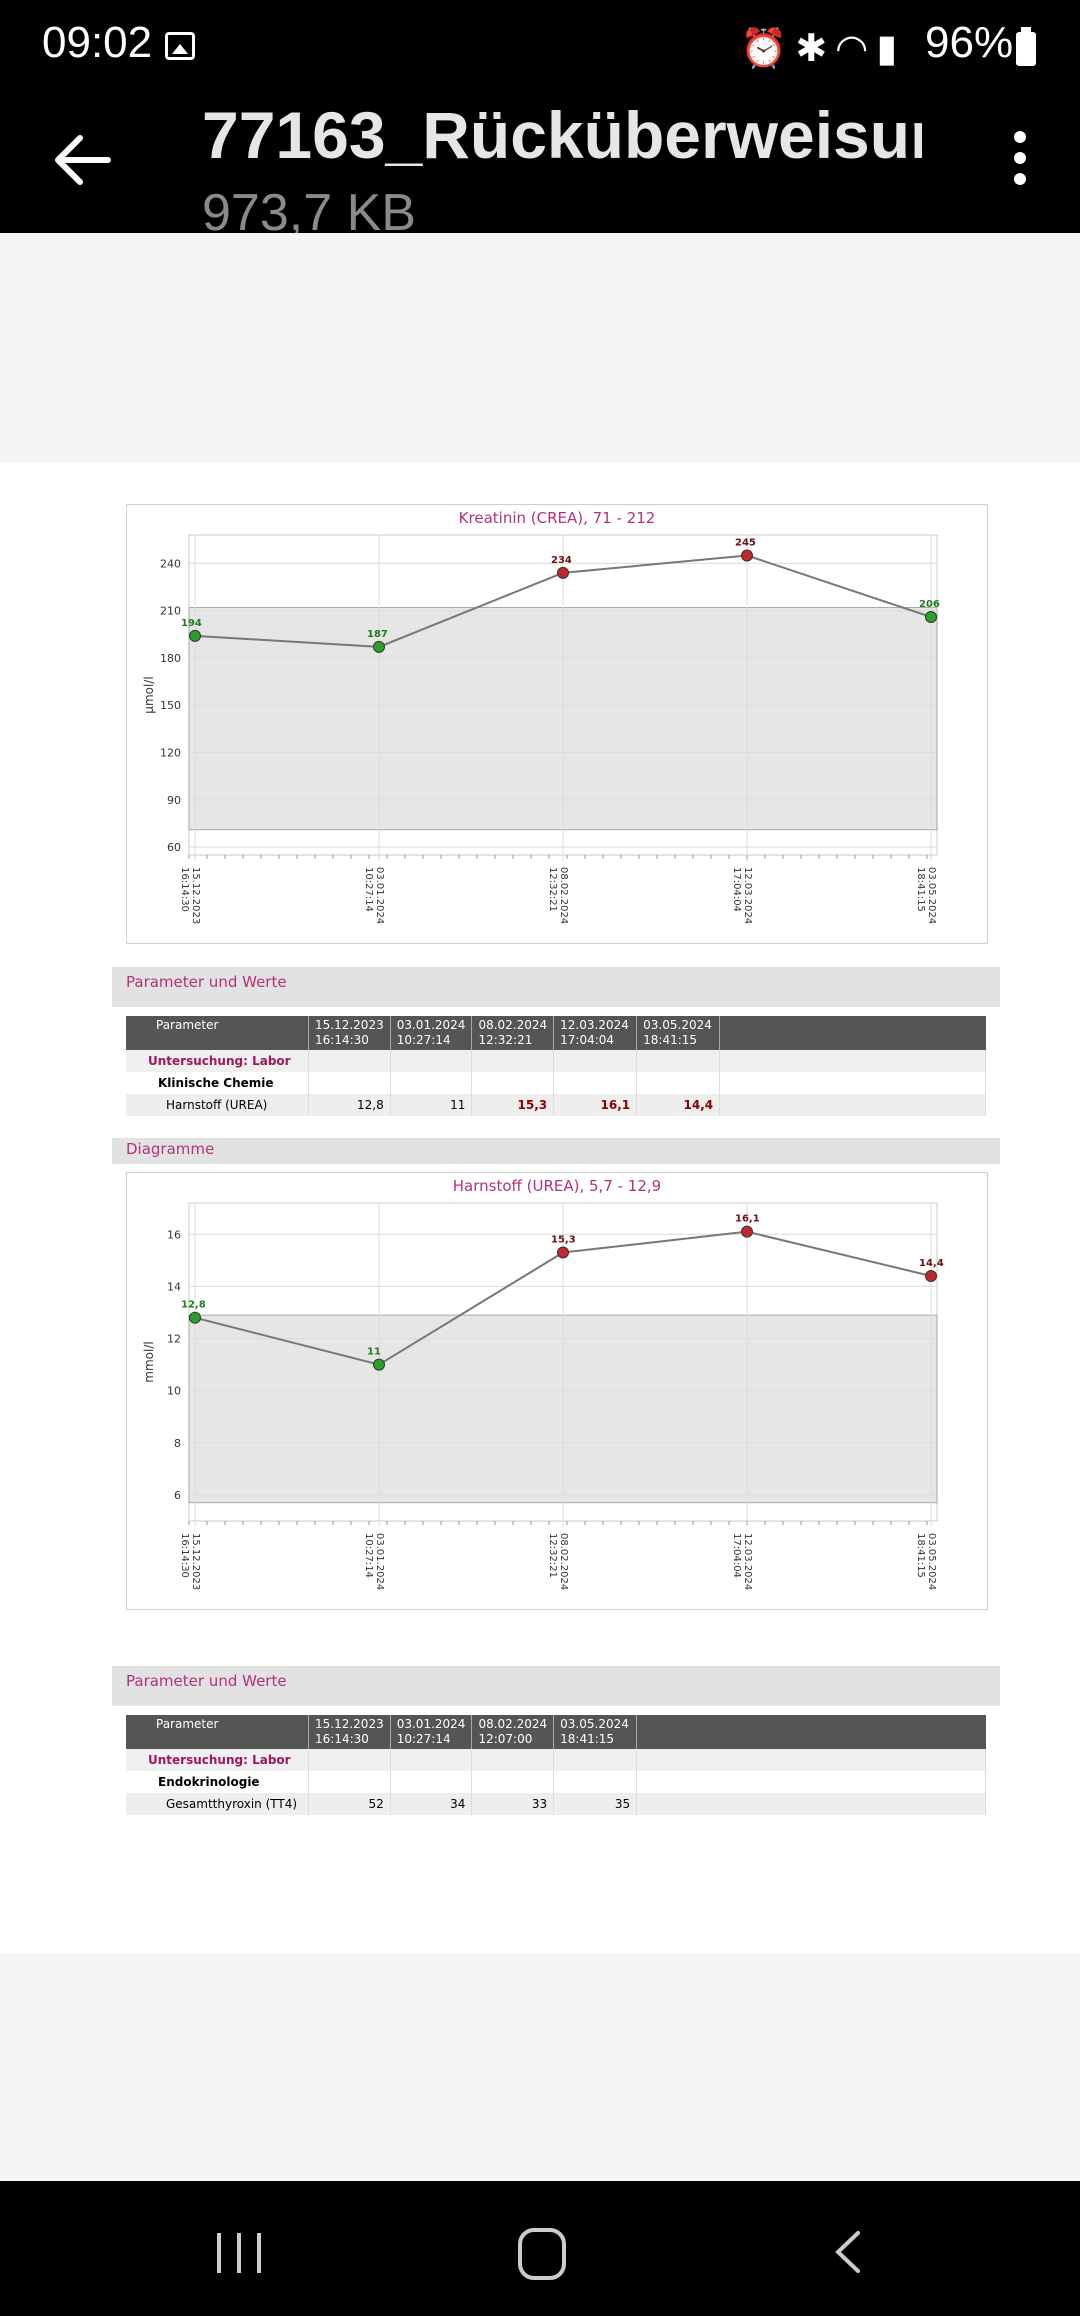 Image resolution: width=1080 pixels, height=2316 pixels. What do you see at coordinates (184, 889) in the screenshot?
I see `x-tick-time: 16:14:30` at bounding box center [184, 889].